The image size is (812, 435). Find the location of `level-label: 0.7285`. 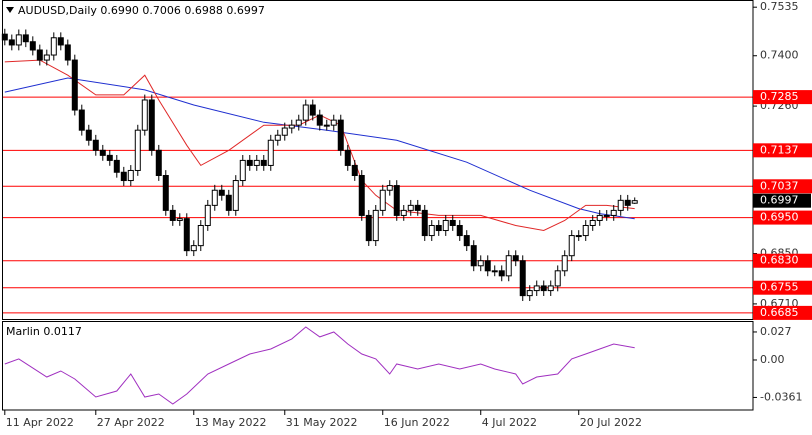

level-label: 0.7285 is located at coordinates (779, 96).